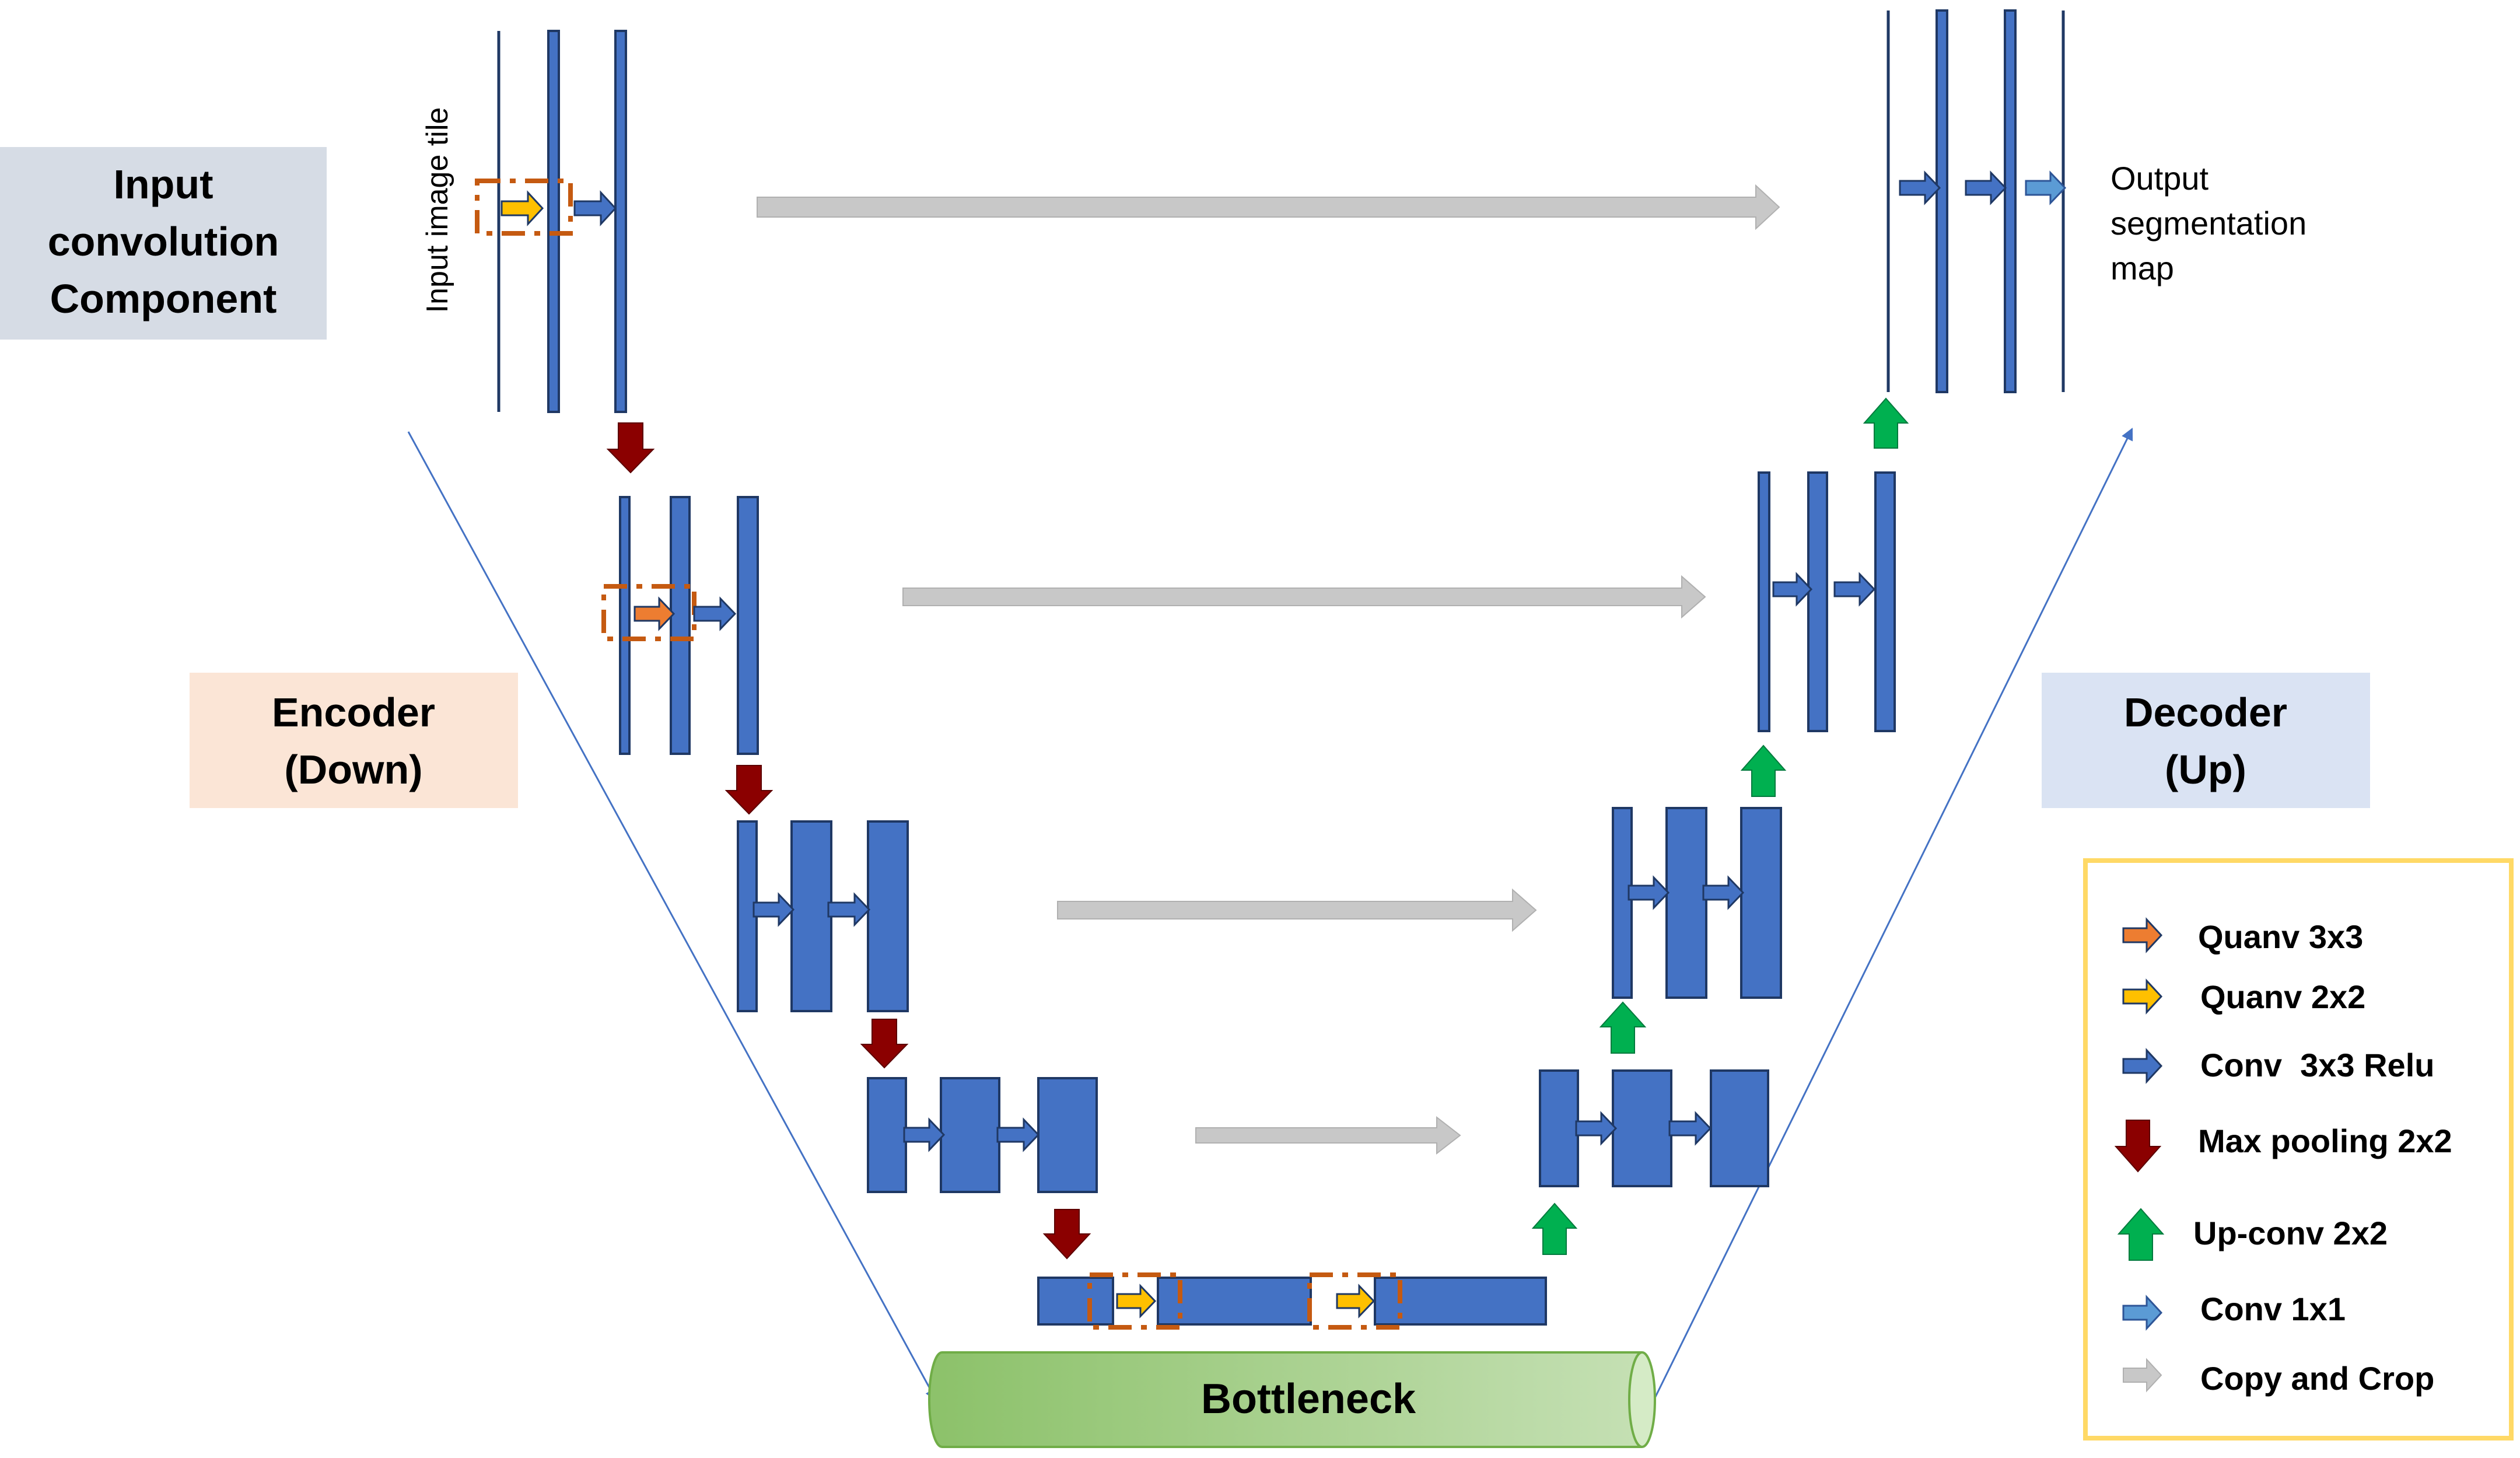 Image resolution: width=2520 pixels, height=1458 pixels. Describe the element at coordinates (2142, 996) in the screenshot. I see `quanv-2x2-arrow-icon` at that location.